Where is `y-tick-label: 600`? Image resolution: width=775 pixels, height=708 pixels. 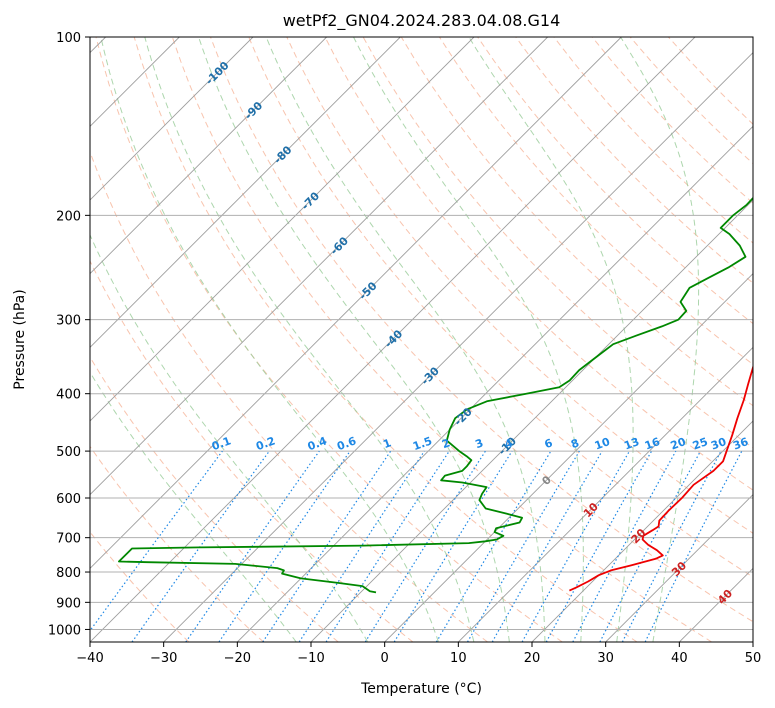
y-tick-label: 600 is located at coordinates (68, 499).